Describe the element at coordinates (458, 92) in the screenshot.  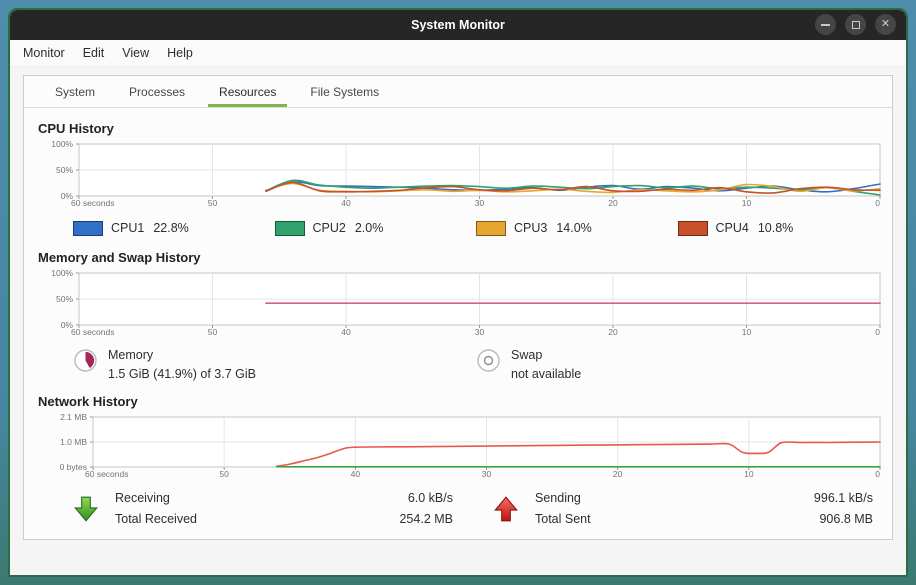
I see `tab-bar: System Processes Resources File Systems` at that location.